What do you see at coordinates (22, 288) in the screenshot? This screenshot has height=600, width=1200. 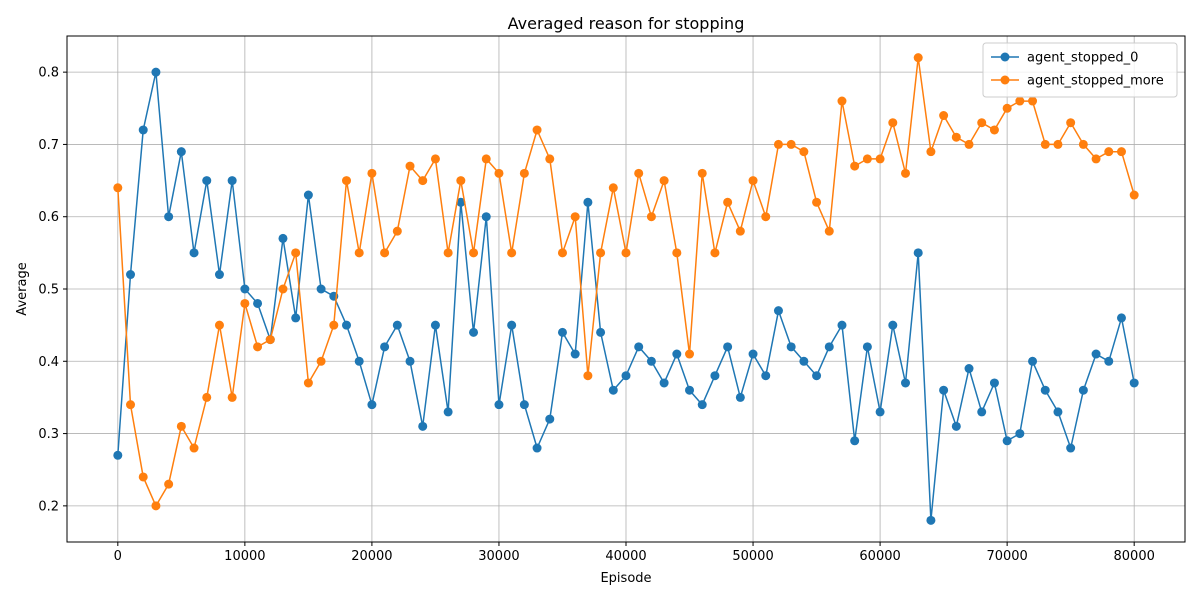 I see `y-axis-label: Average` at bounding box center [22, 288].